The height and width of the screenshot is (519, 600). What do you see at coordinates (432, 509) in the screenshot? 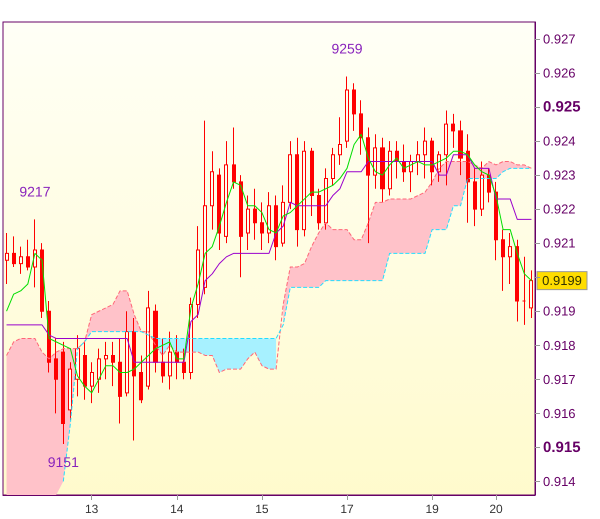
I see `x-tick-label: 19` at bounding box center [432, 509].